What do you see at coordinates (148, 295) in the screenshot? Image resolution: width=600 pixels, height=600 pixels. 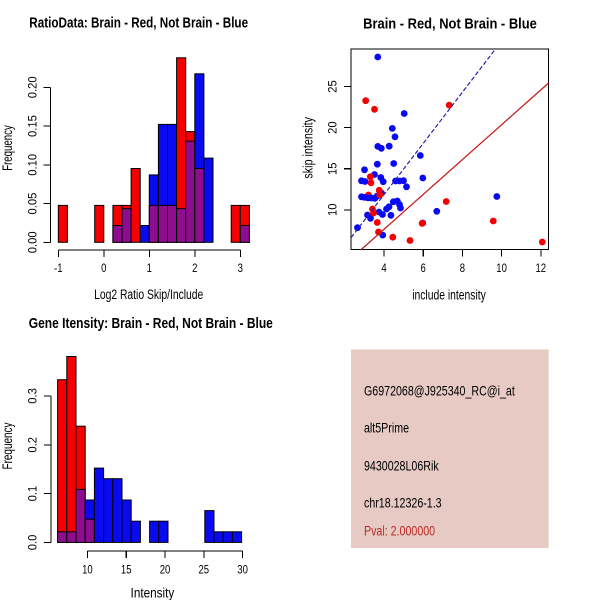 I see `svg-text: Log2 Ratio Skip/Include` at bounding box center [148, 295].